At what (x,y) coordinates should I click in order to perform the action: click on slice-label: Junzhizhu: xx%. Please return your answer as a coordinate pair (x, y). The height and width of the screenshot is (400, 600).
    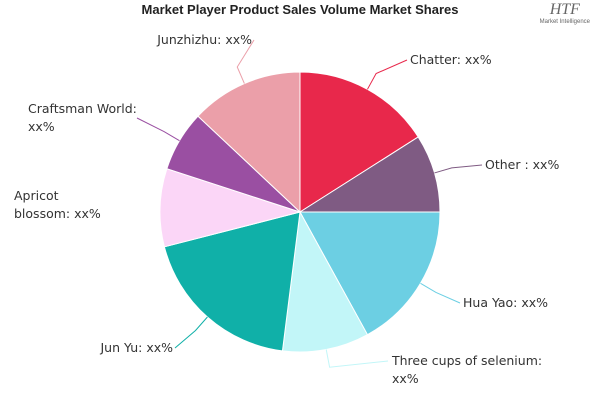
    Looking at the image, I should click on (204, 39).